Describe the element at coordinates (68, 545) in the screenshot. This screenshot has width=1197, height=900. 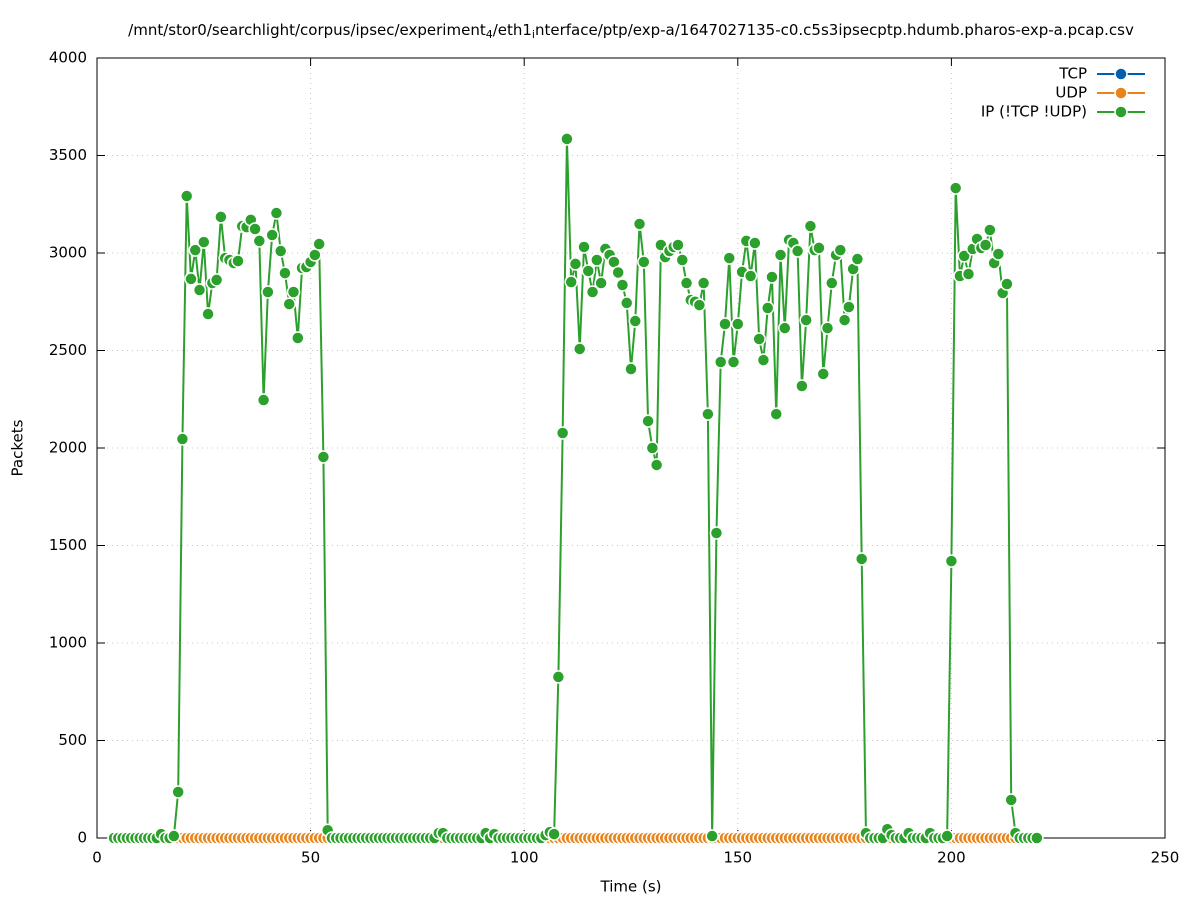
I see `y-tick-label: 1500` at that location.